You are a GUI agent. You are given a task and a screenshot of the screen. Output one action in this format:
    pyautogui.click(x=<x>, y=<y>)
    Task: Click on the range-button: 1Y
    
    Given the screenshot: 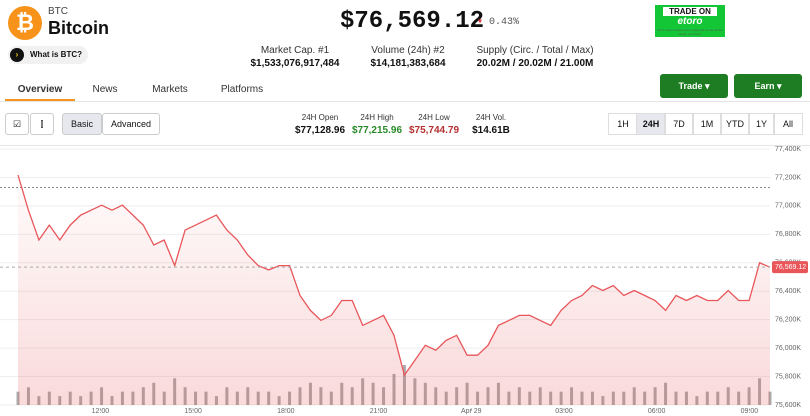 What is the action you would take?
    pyautogui.click(x=761, y=124)
    